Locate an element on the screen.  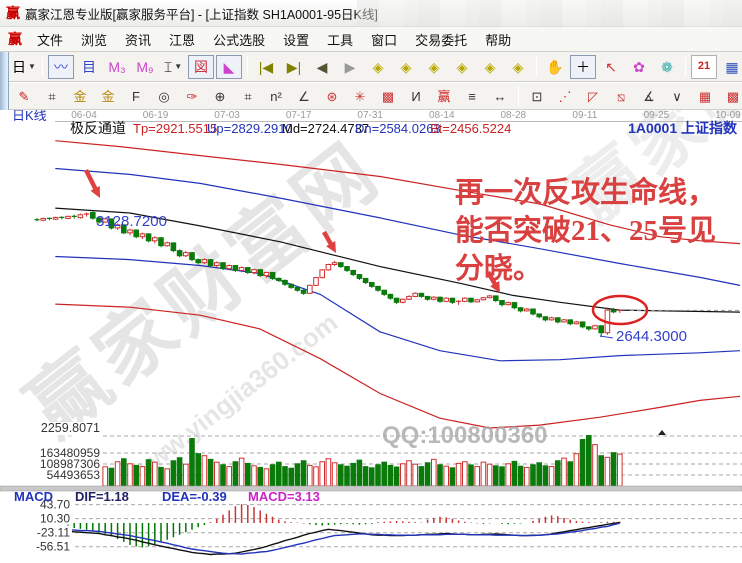
svg-text: 07-17 is located at coordinates (299, 115).